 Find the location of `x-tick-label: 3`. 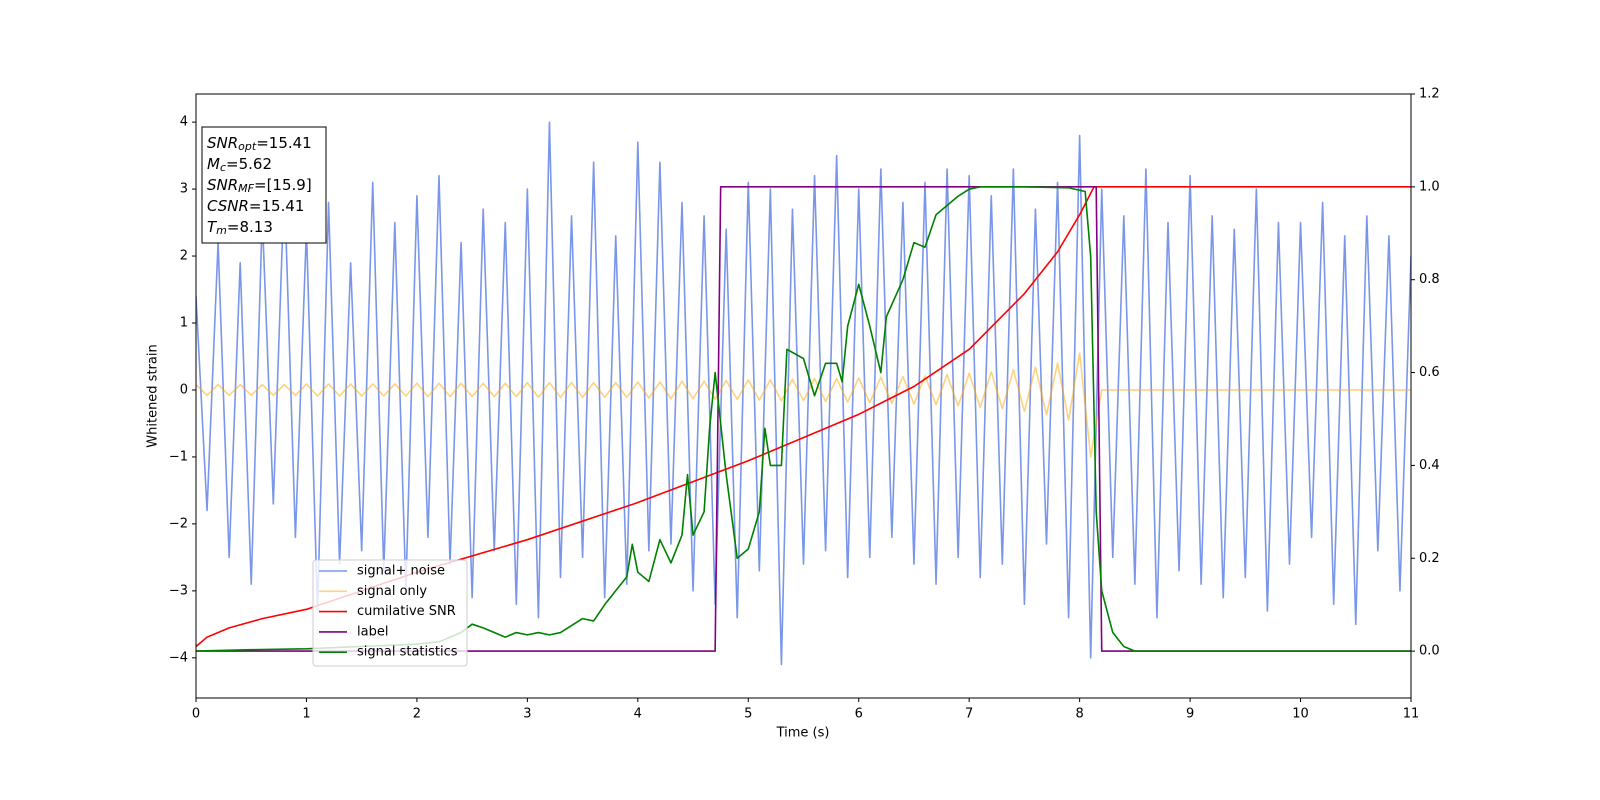

x-tick-label: 3 is located at coordinates (527, 714).